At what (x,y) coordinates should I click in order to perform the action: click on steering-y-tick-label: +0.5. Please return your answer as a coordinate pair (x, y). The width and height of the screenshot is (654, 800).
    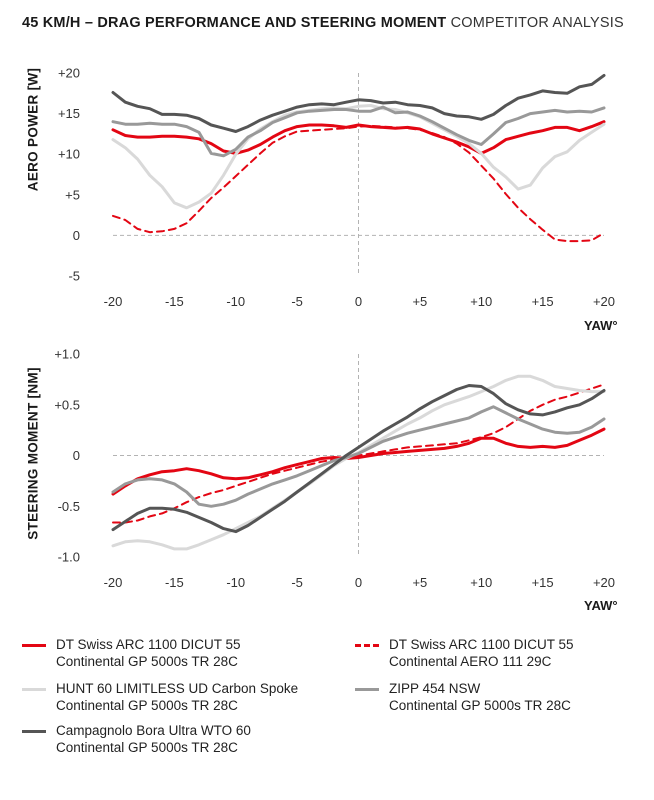
    Looking at the image, I should click on (67, 404).